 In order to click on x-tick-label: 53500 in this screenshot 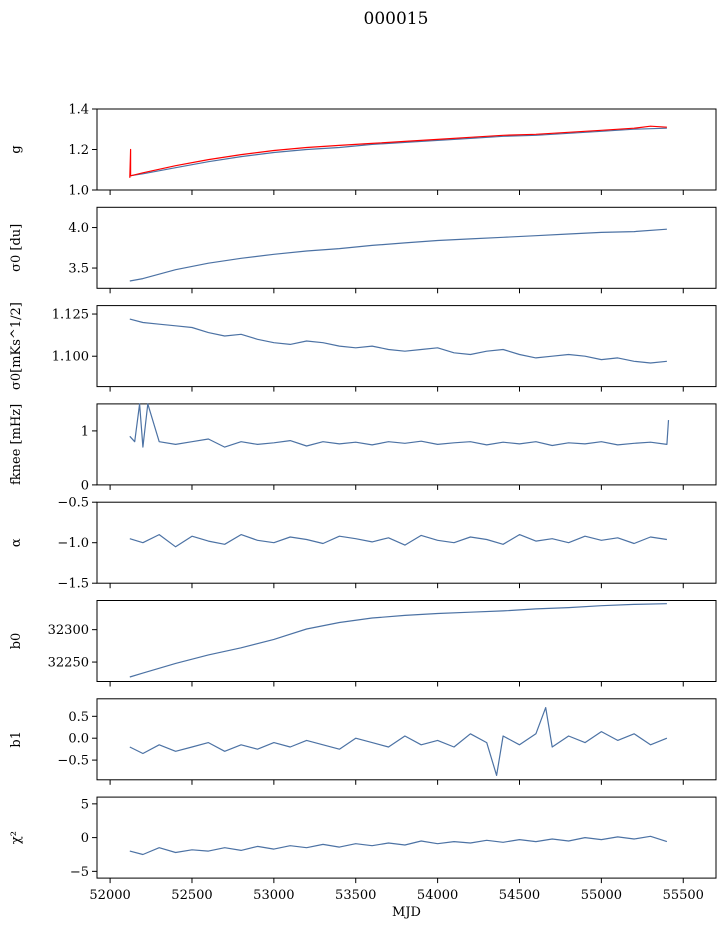, I will do `click(355, 895)`.